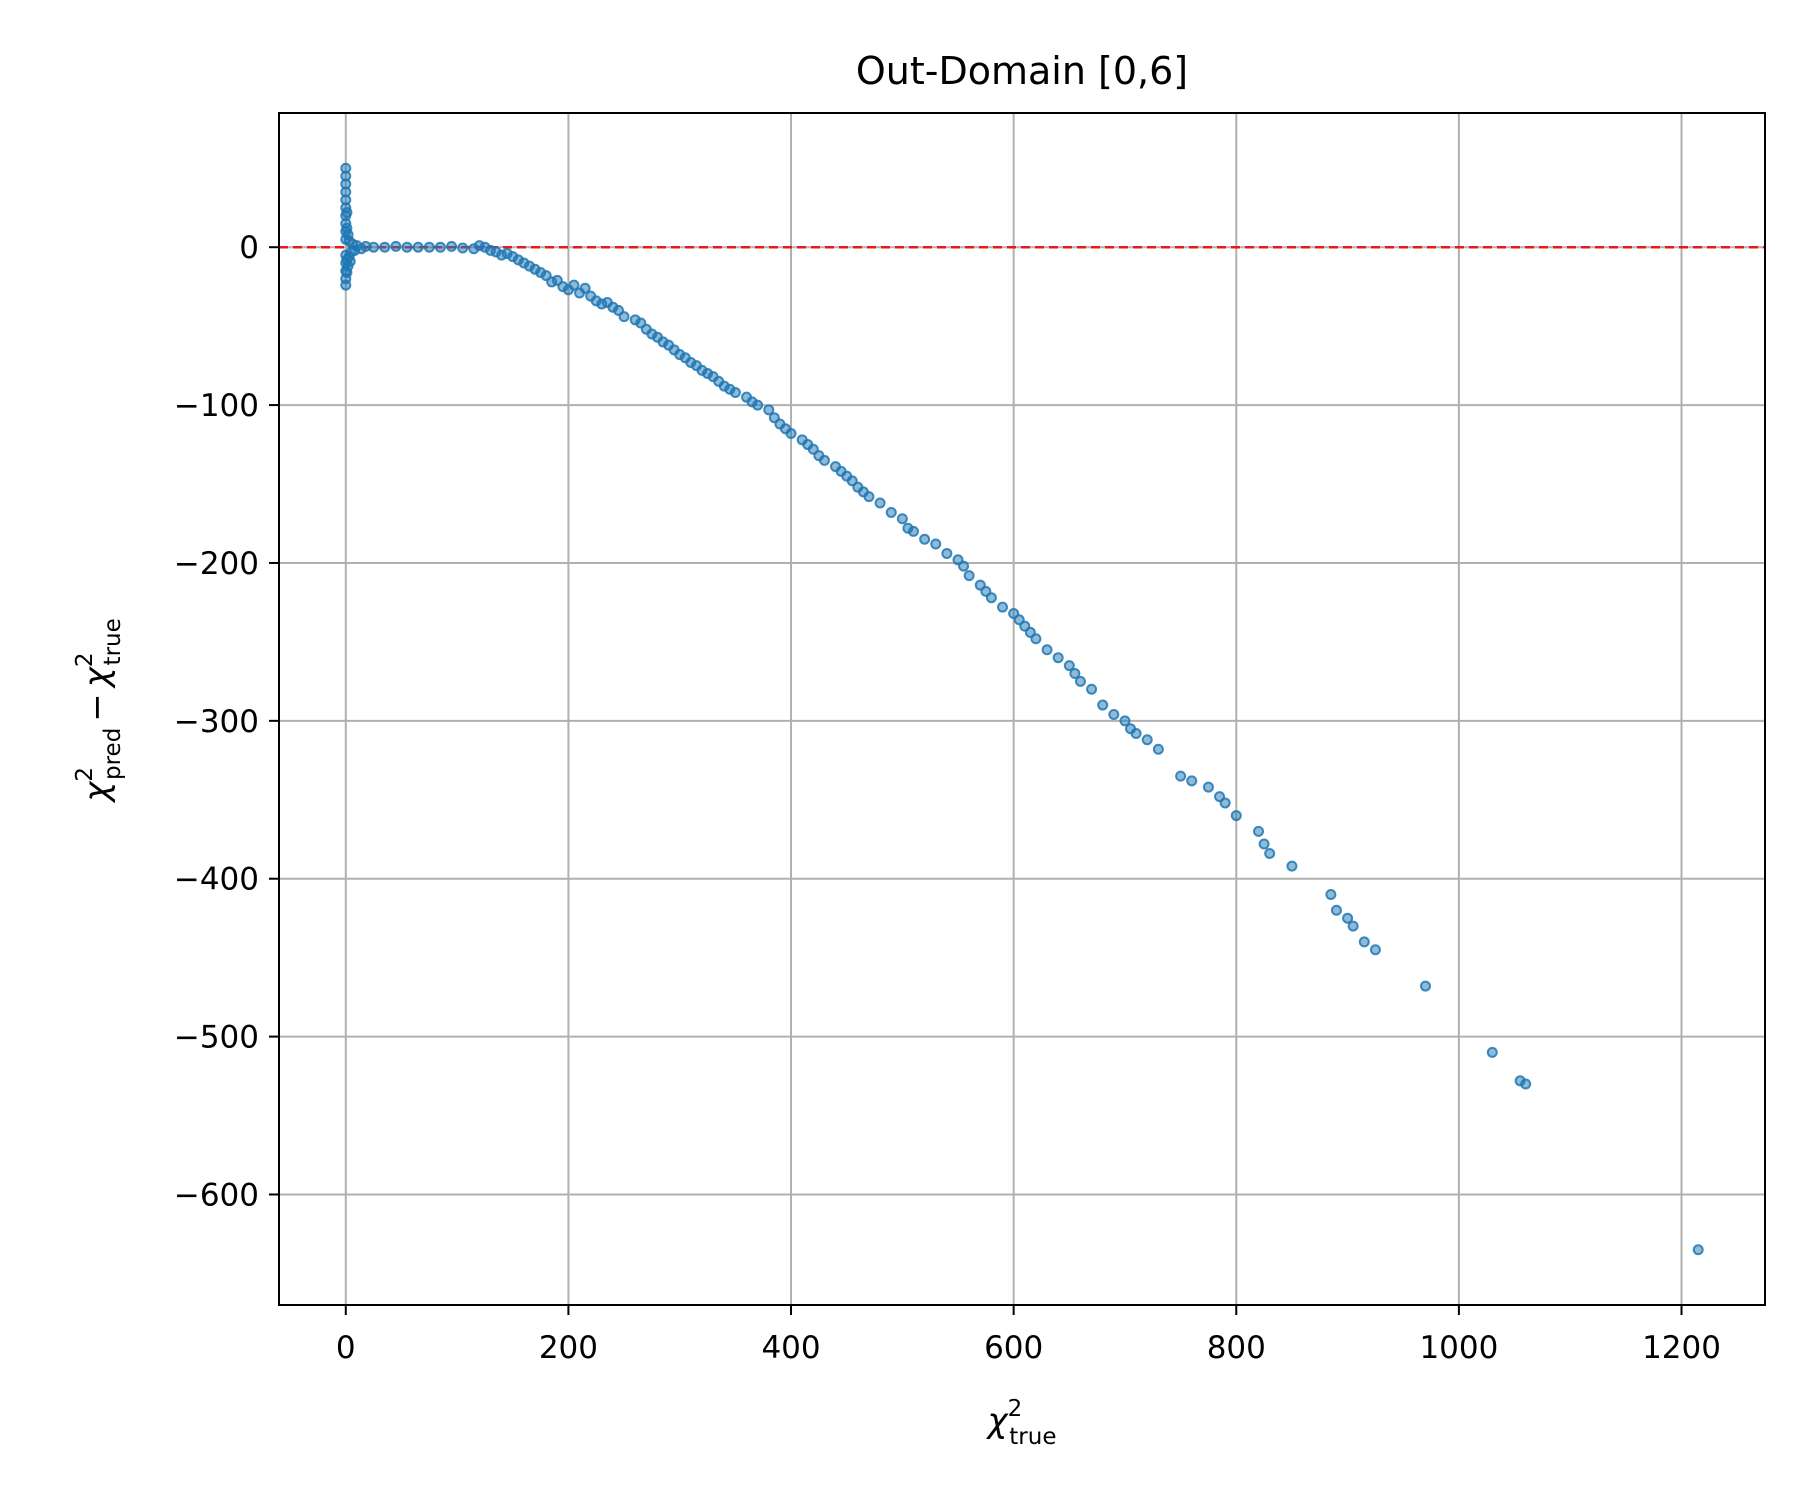 This screenshot has height=1500, width=1800. I want to click on x-label-symbol: χ, so click(998, 1421).